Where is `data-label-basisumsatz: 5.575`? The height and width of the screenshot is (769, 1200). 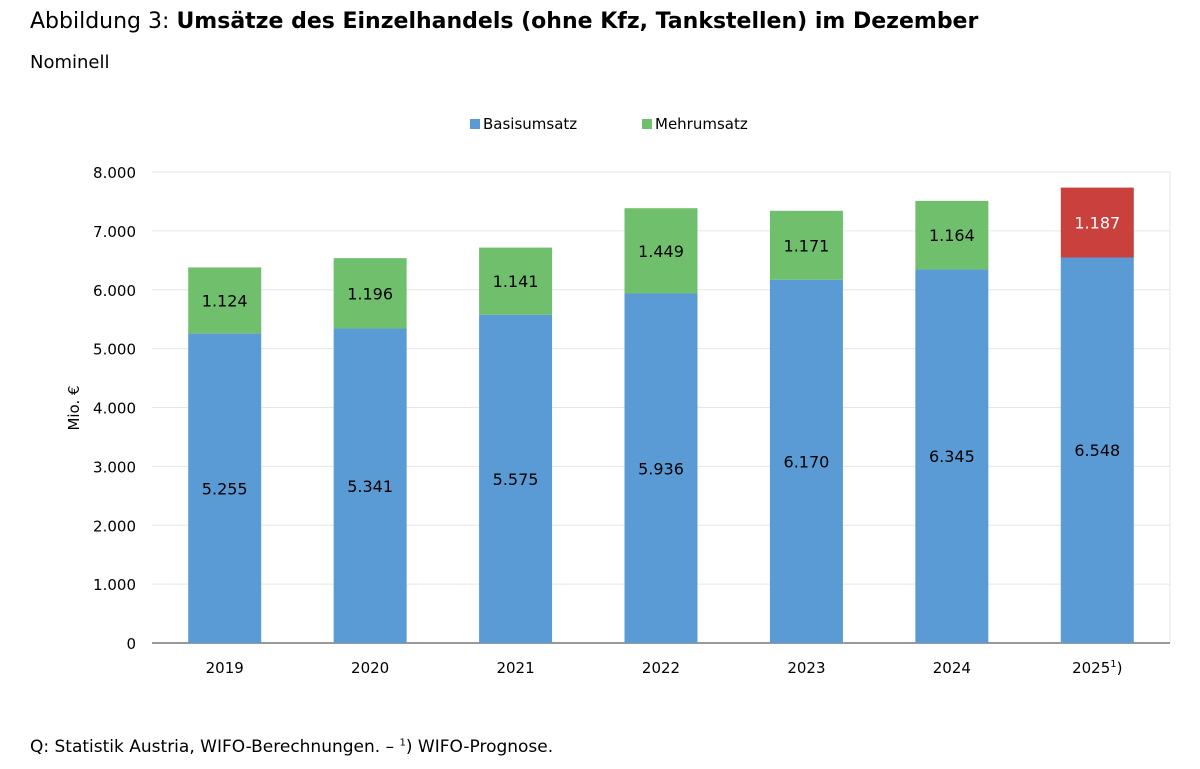
data-label-basisumsatz: 5.575 is located at coordinates (516, 479).